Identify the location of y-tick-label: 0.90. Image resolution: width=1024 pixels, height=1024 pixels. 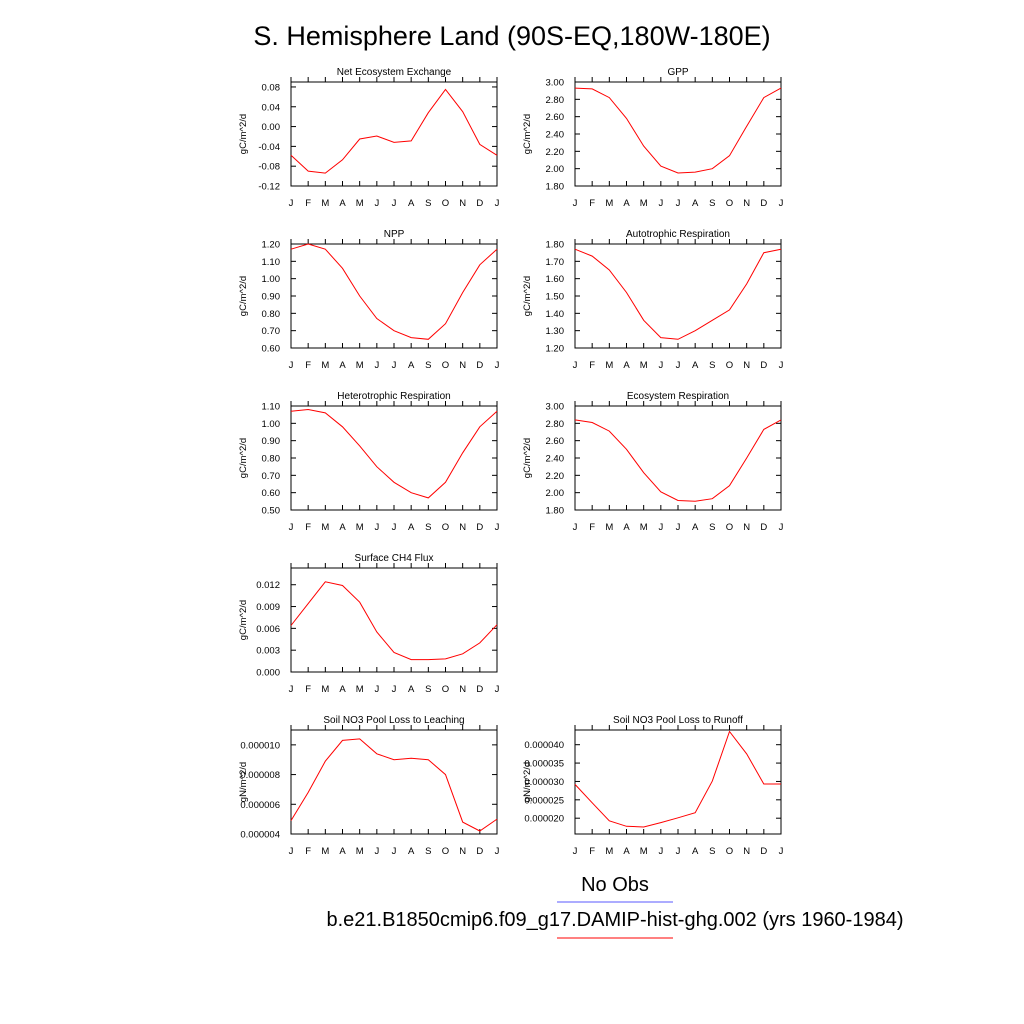
(271, 441).